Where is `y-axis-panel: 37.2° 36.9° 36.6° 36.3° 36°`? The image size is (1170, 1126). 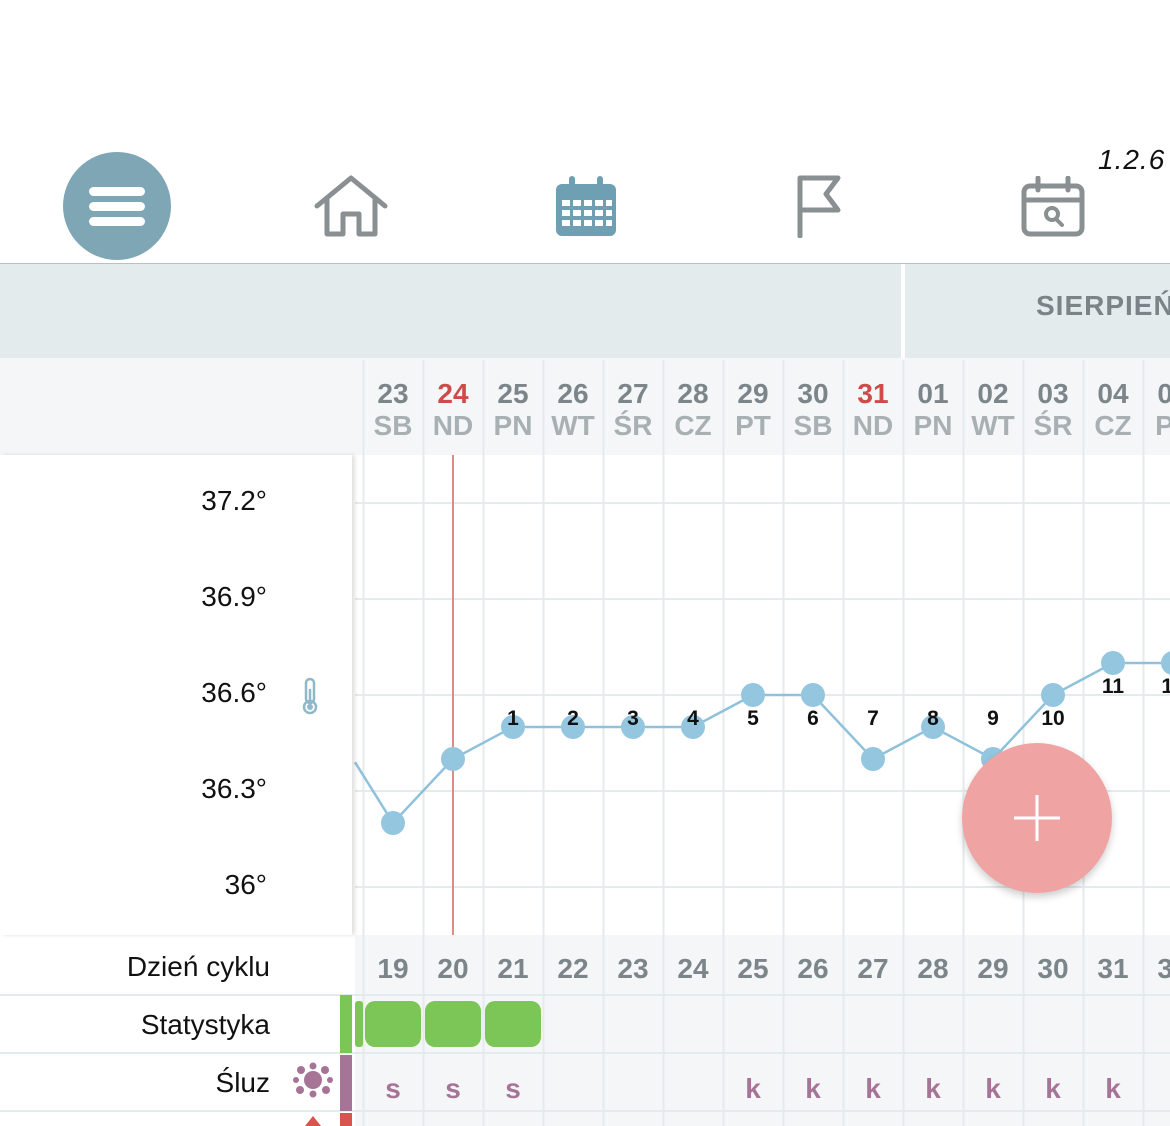
y-axis-panel: 37.2° 36.9° 36.6° 36.3° 36° is located at coordinates (176, 695).